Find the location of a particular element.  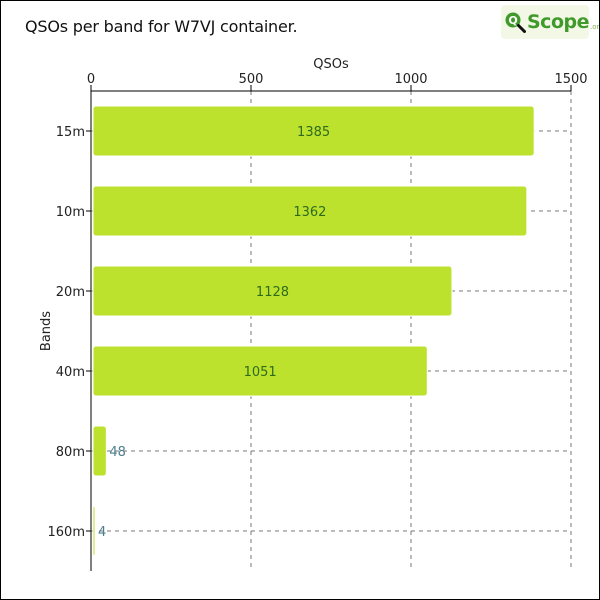

chart-title: QSOs per band for W7VJ container. is located at coordinates (161, 26).